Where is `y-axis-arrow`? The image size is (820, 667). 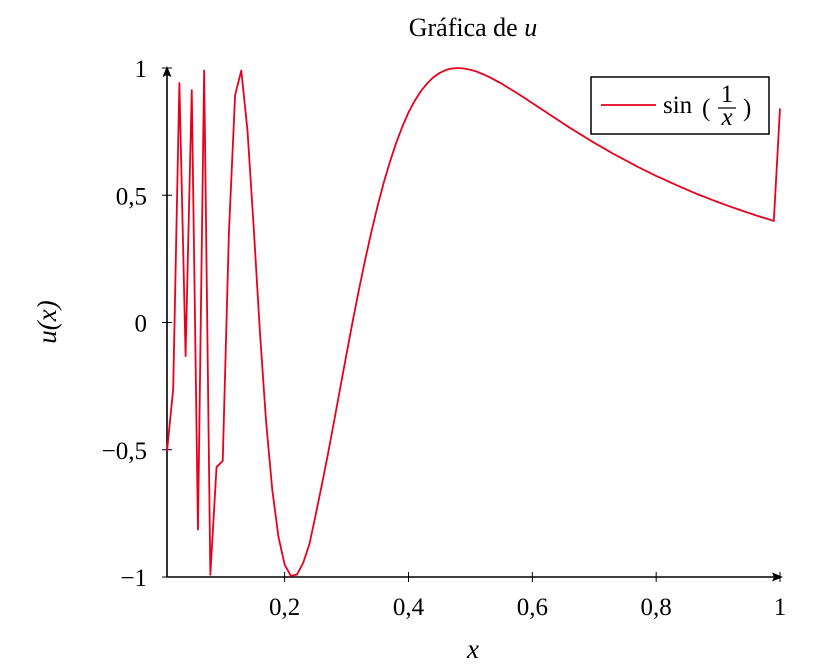 y-axis-arrow is located at coordinates (167, 71).